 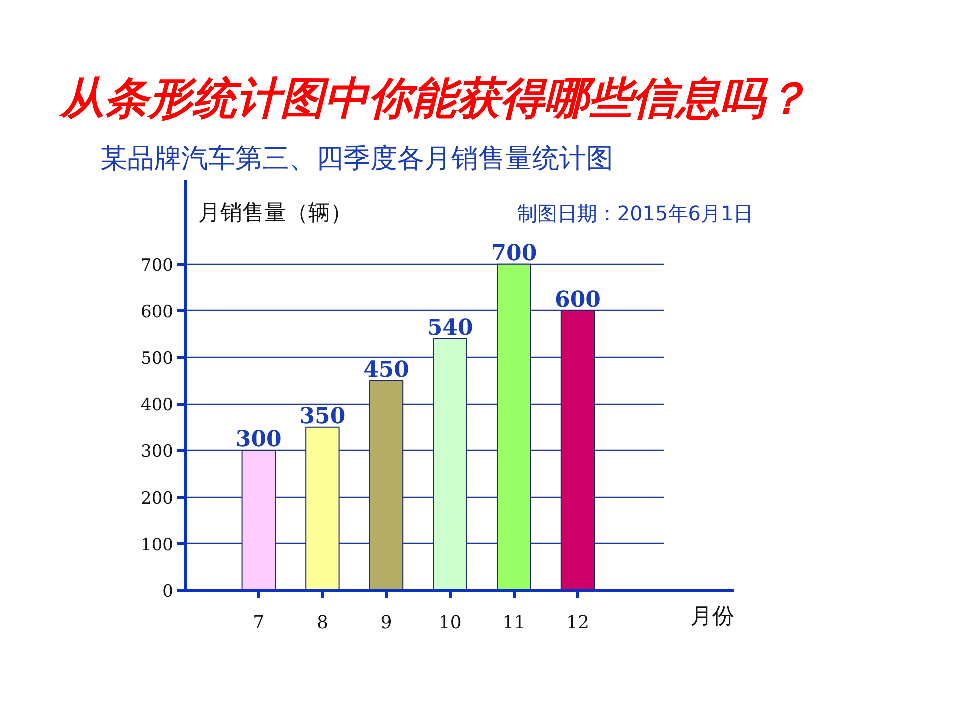 I want to click on annotation: 制图日期：2015年6月1日, so click(x=635, y=213).